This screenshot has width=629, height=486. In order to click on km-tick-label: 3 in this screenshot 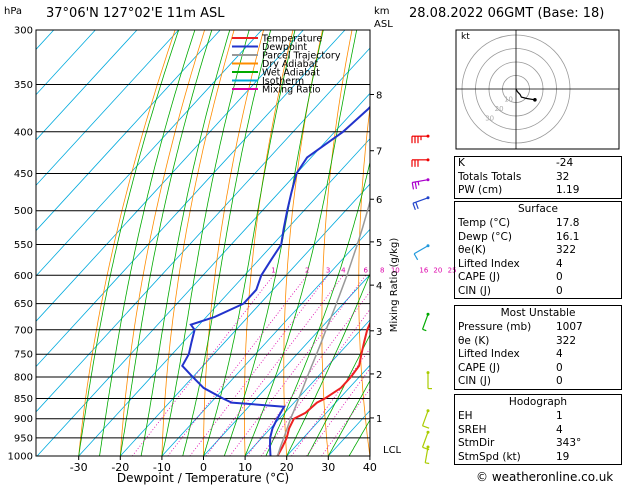, I will do `click(379, 332)`.